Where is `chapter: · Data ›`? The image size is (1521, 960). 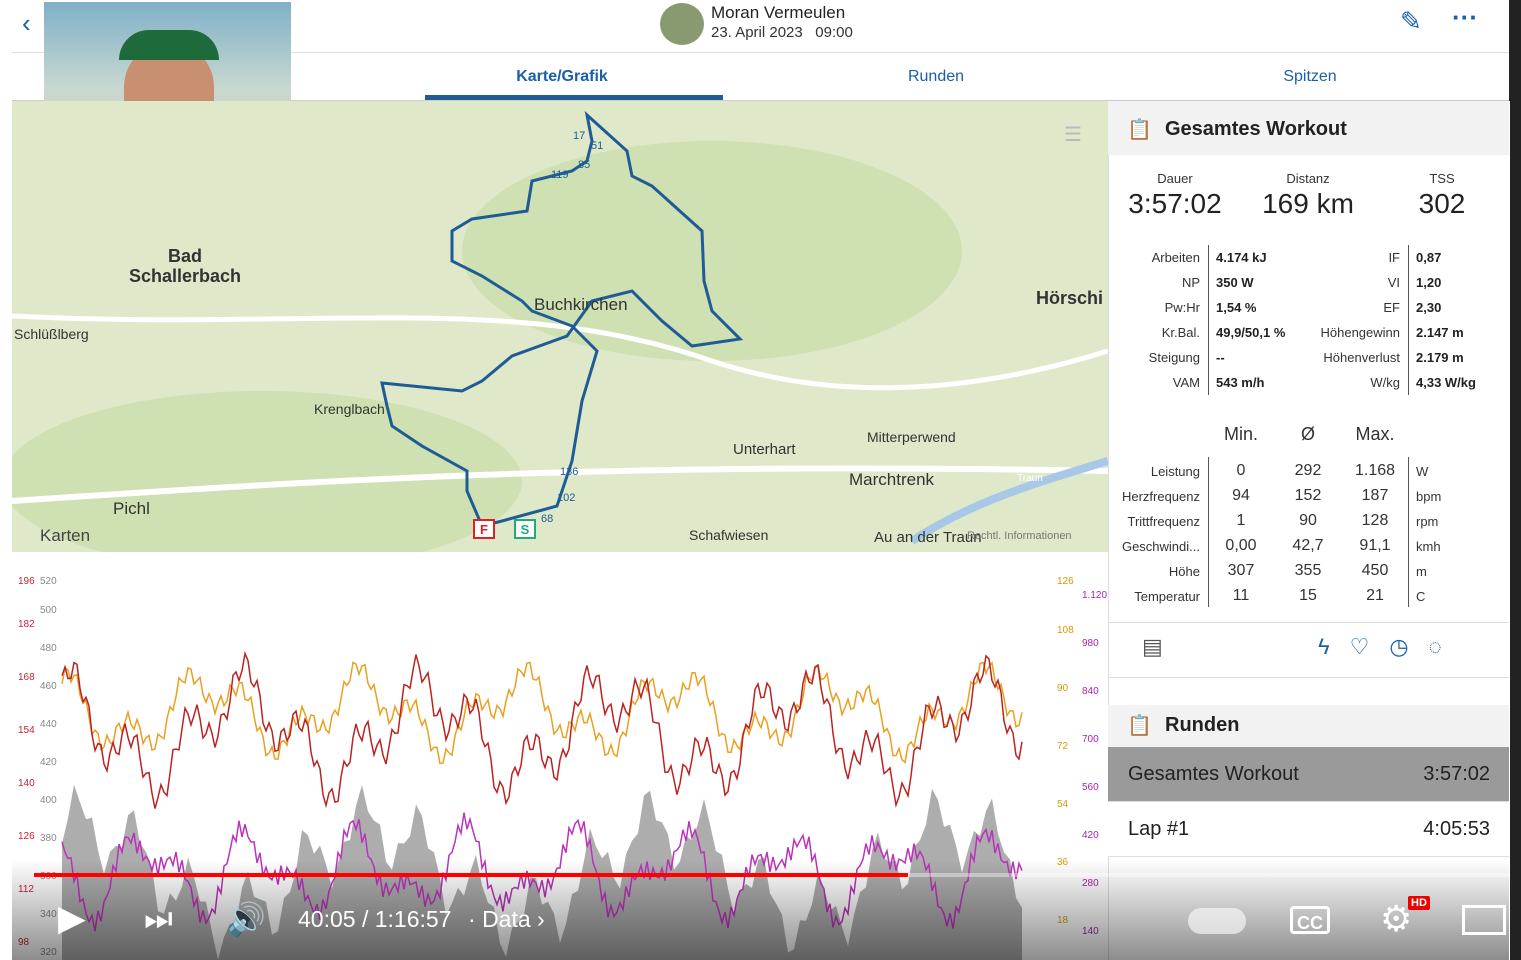
chapter: · Data › is located at coordinates (506, 919).